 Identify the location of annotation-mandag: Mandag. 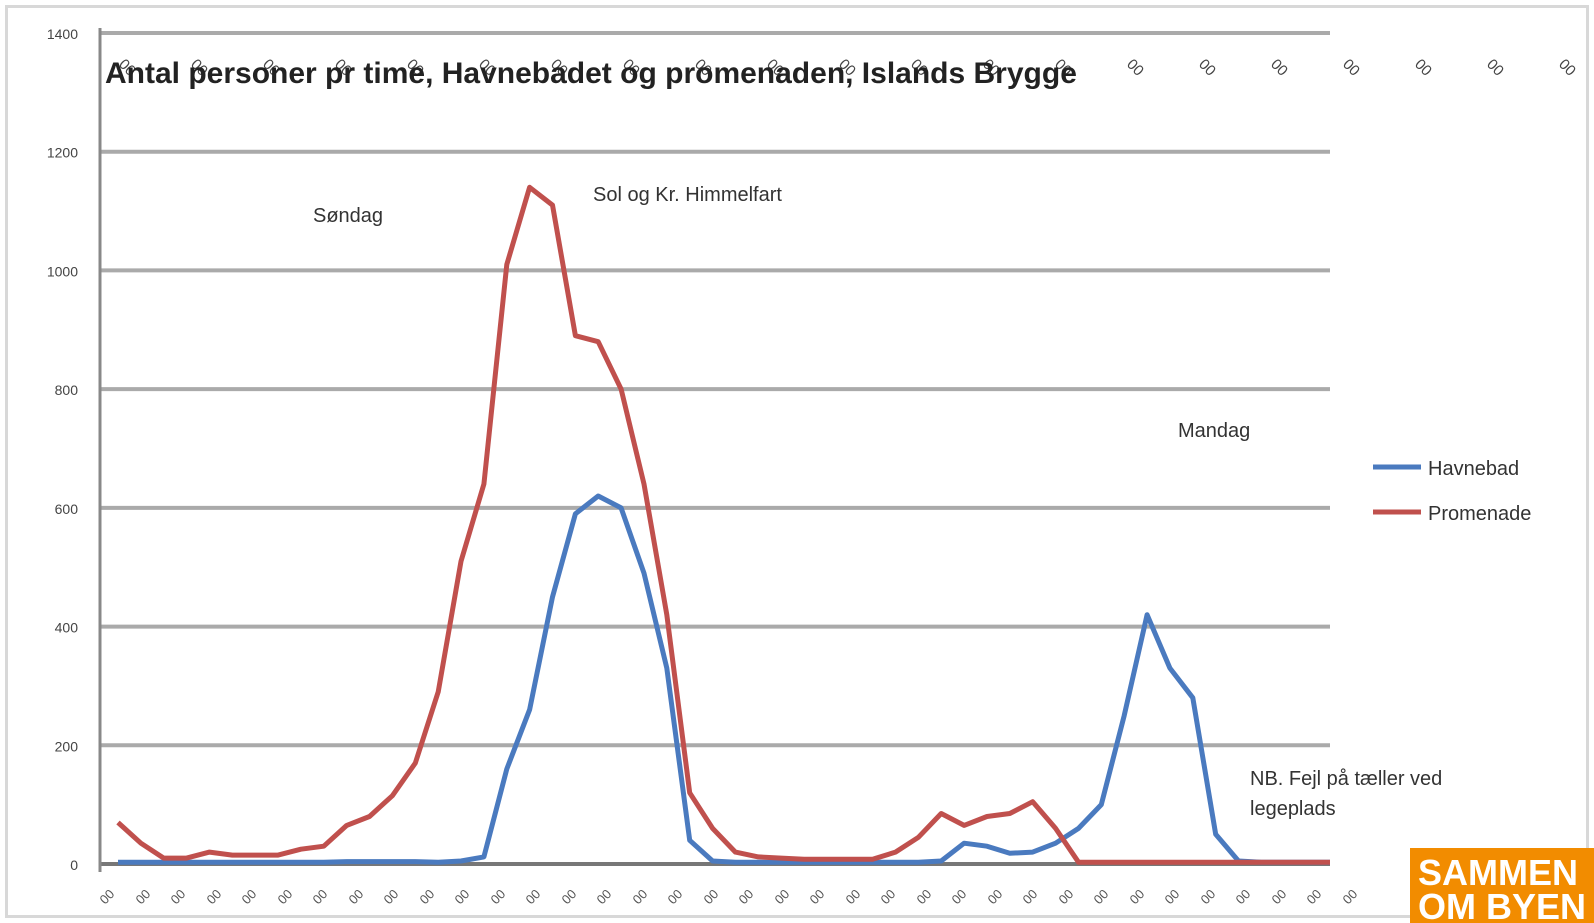
(1214, 431).